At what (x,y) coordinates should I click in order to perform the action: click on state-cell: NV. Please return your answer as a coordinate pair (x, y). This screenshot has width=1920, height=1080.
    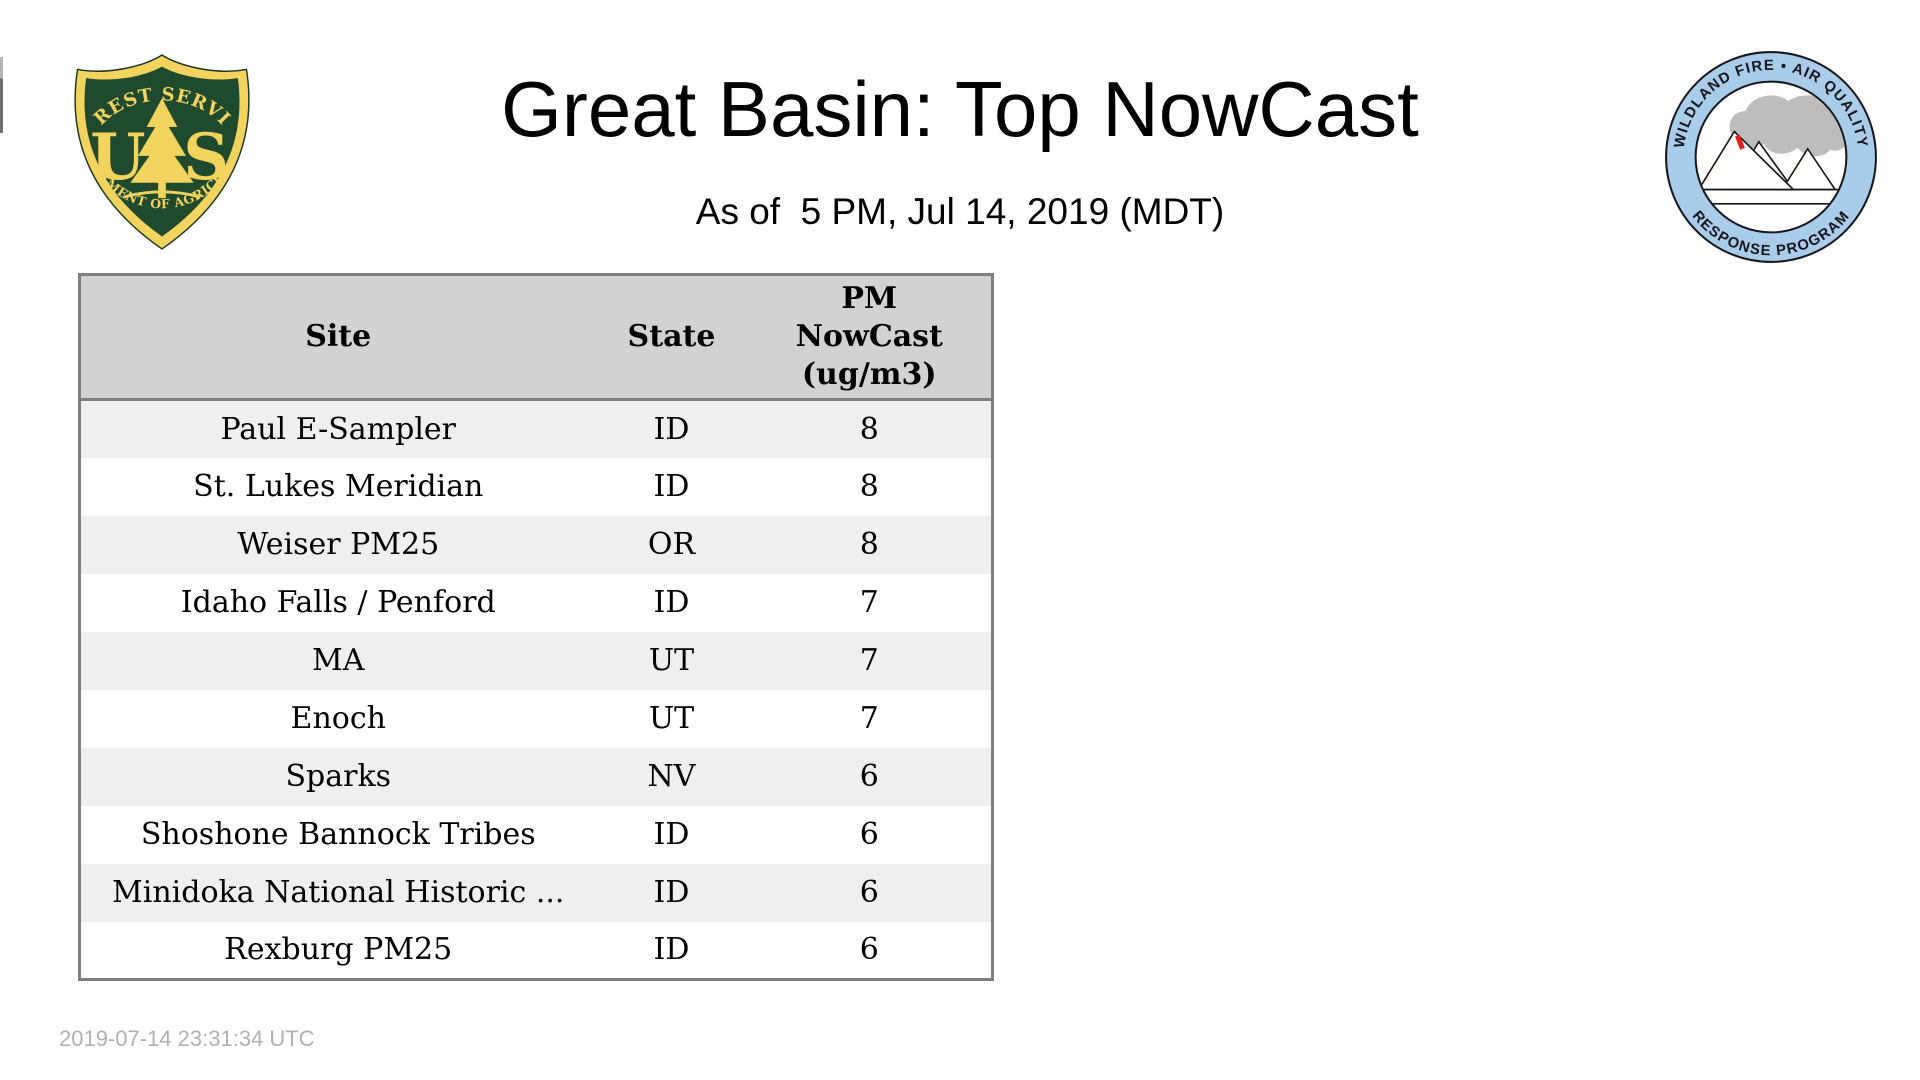
    Looking at the image, I should click on (671, 776).